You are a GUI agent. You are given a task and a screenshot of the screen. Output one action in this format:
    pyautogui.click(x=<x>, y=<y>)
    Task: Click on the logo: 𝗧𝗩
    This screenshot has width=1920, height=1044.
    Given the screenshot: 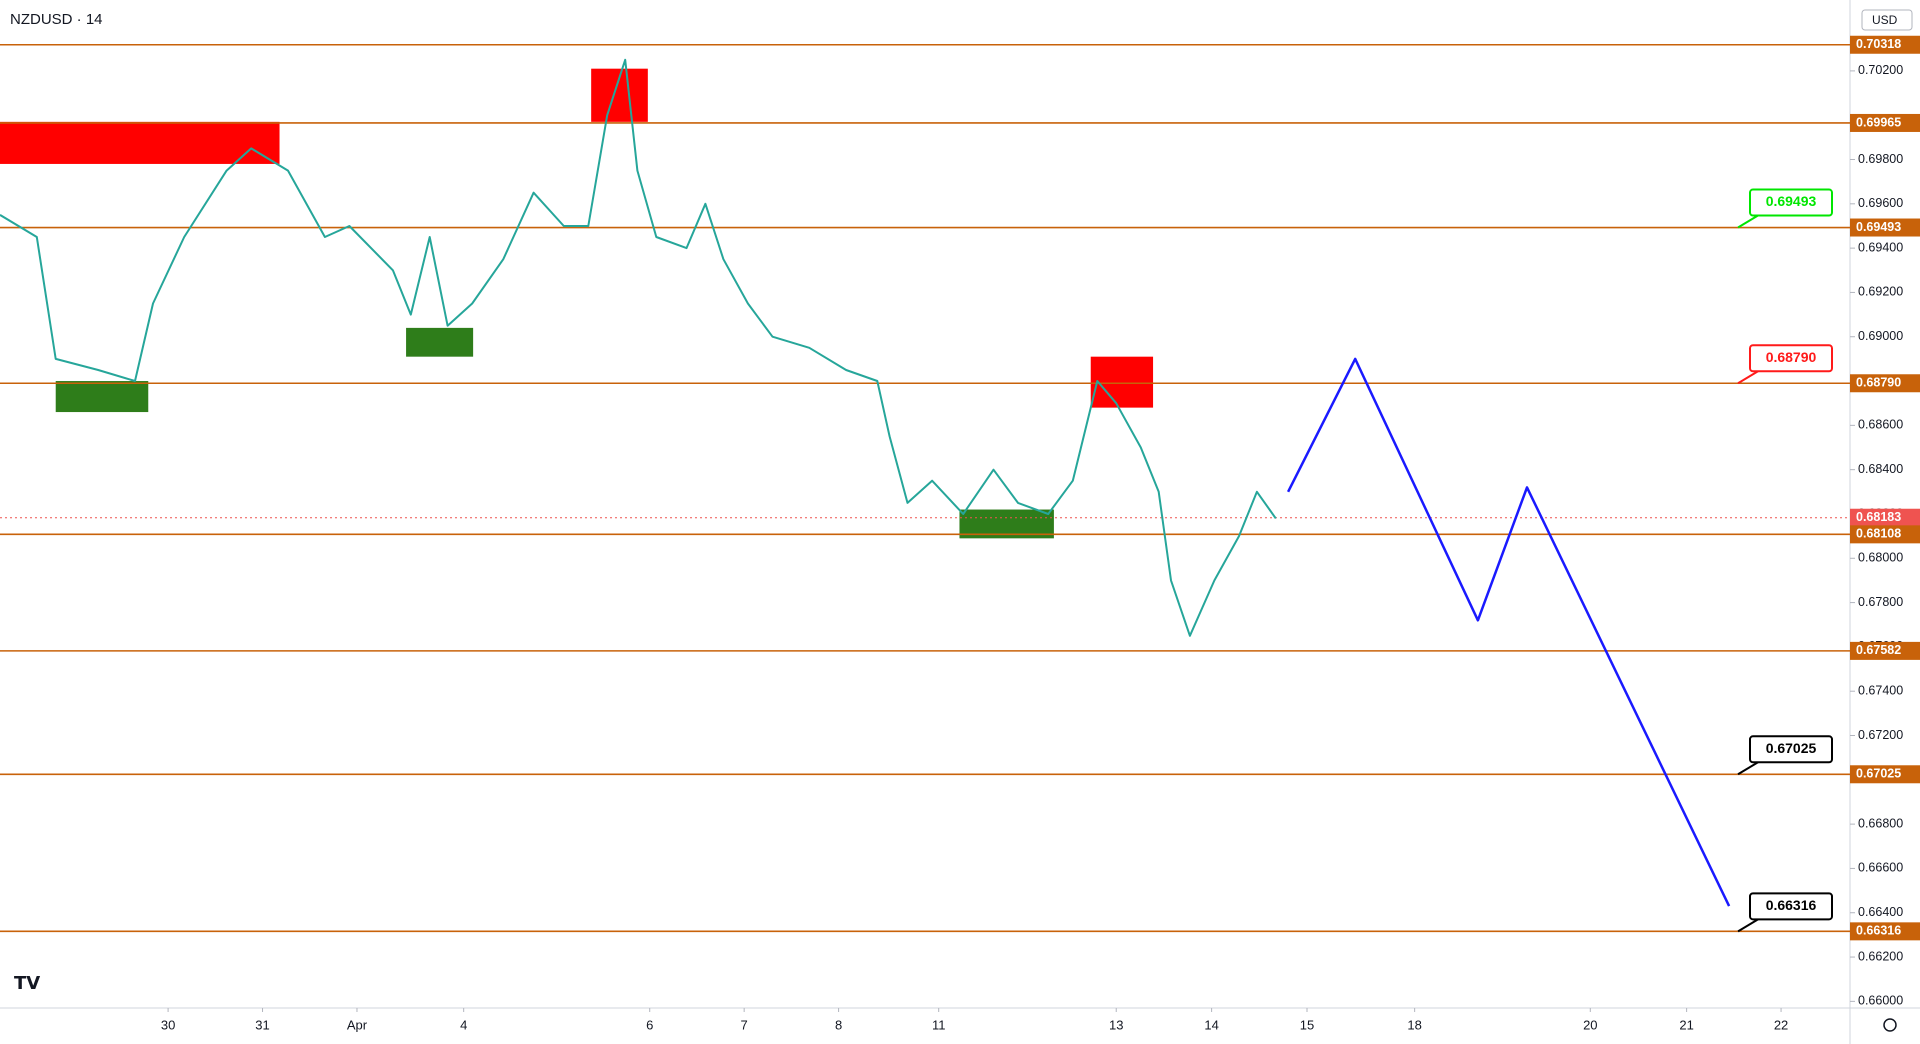 What is the action you would take?
    pyautogui.click(x=27, y=983)
    